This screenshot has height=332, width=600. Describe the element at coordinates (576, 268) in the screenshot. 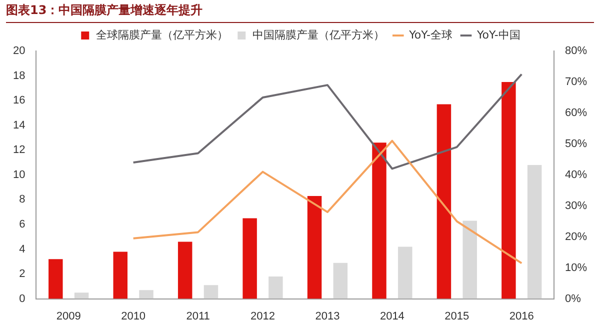

I see `y2-tick-label: 10%` at that location.